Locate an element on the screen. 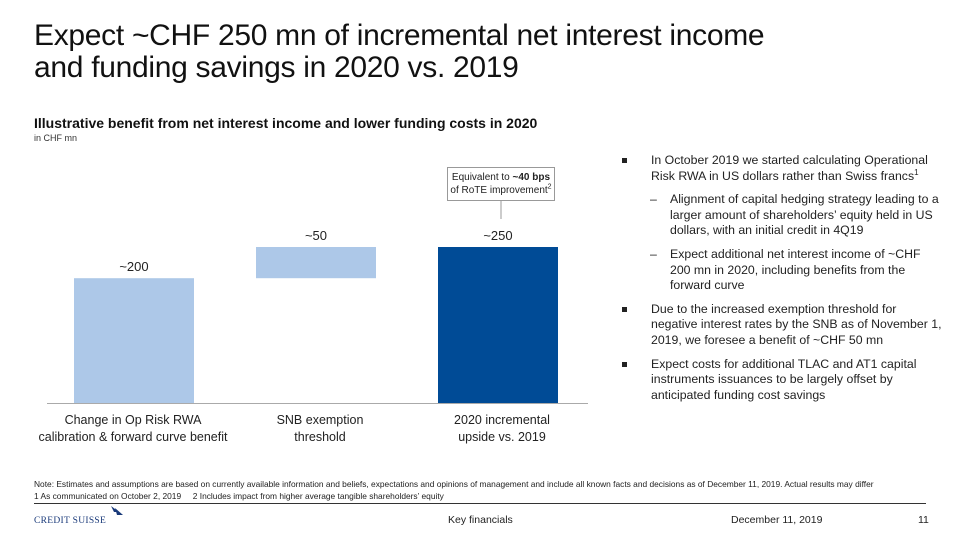 The width and height of the screenshot is (960, 540). callout-text-line2: of RoTE improvement is located at coordinates (499, 190).